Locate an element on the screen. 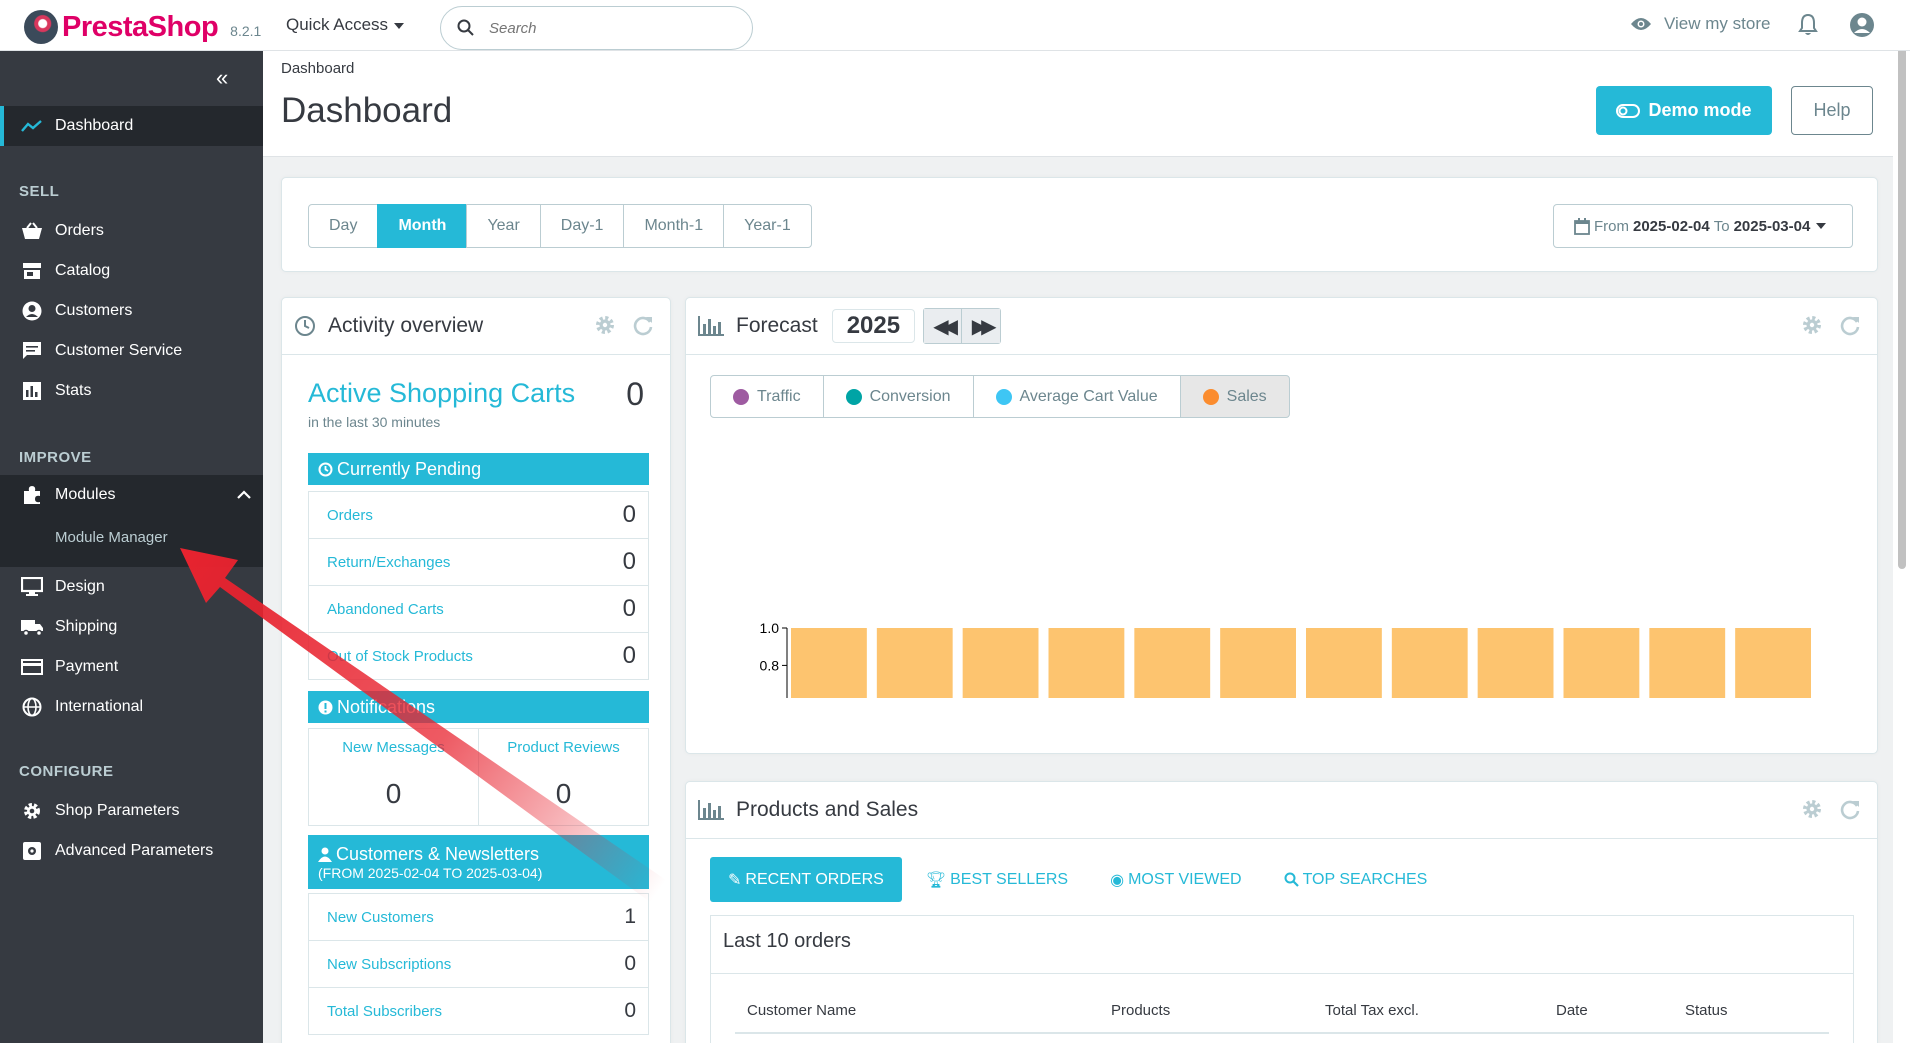 The image size is (1910, 1043). bell-icon is located at coordinates (1808, 24).